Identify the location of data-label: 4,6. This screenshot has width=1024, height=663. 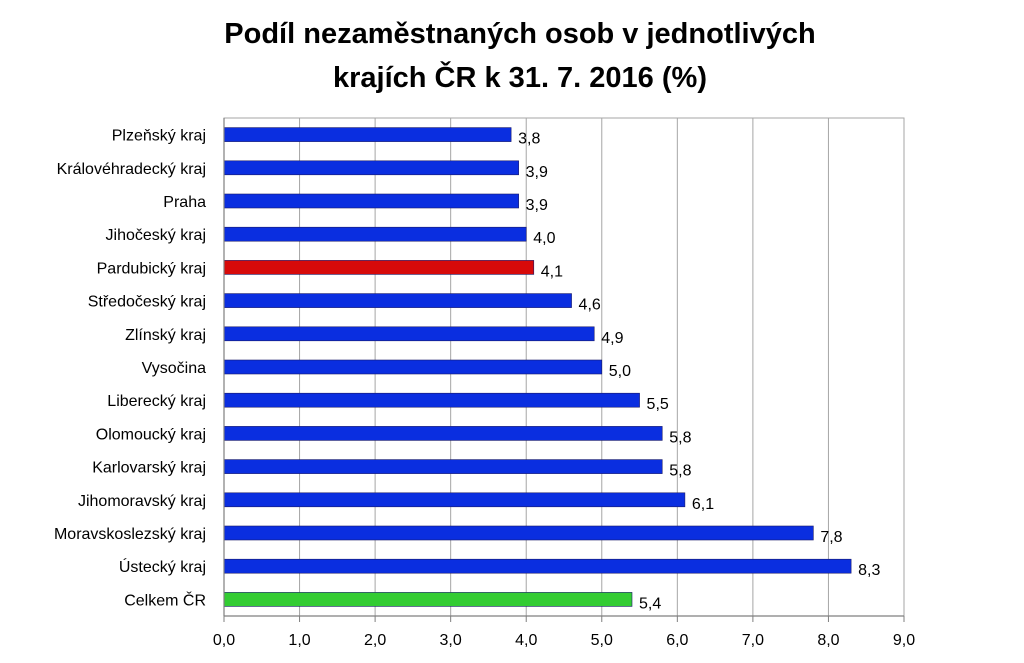
(590, 305).